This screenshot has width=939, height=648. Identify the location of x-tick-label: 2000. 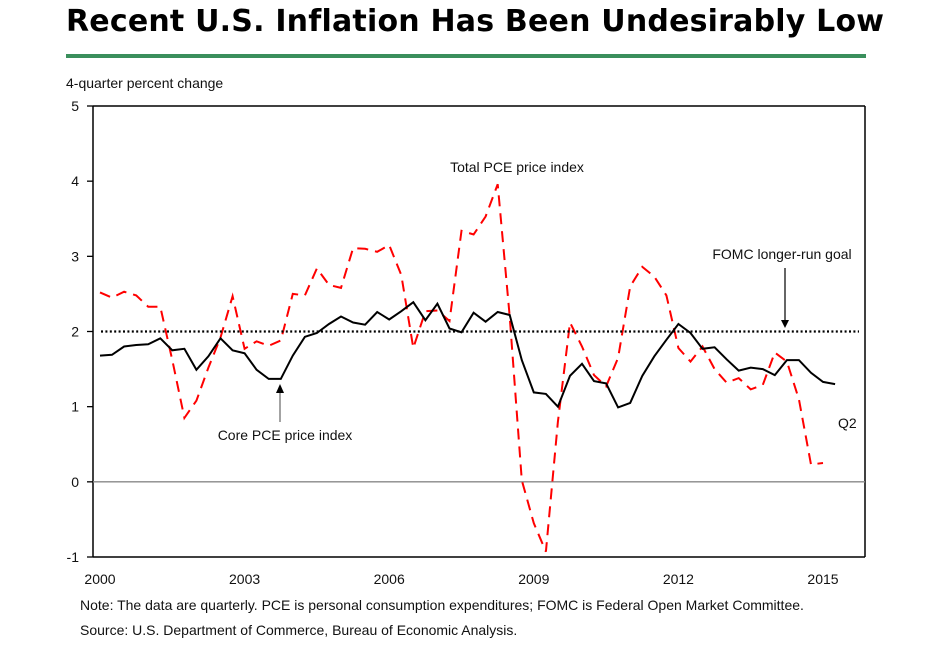
(99, 579).